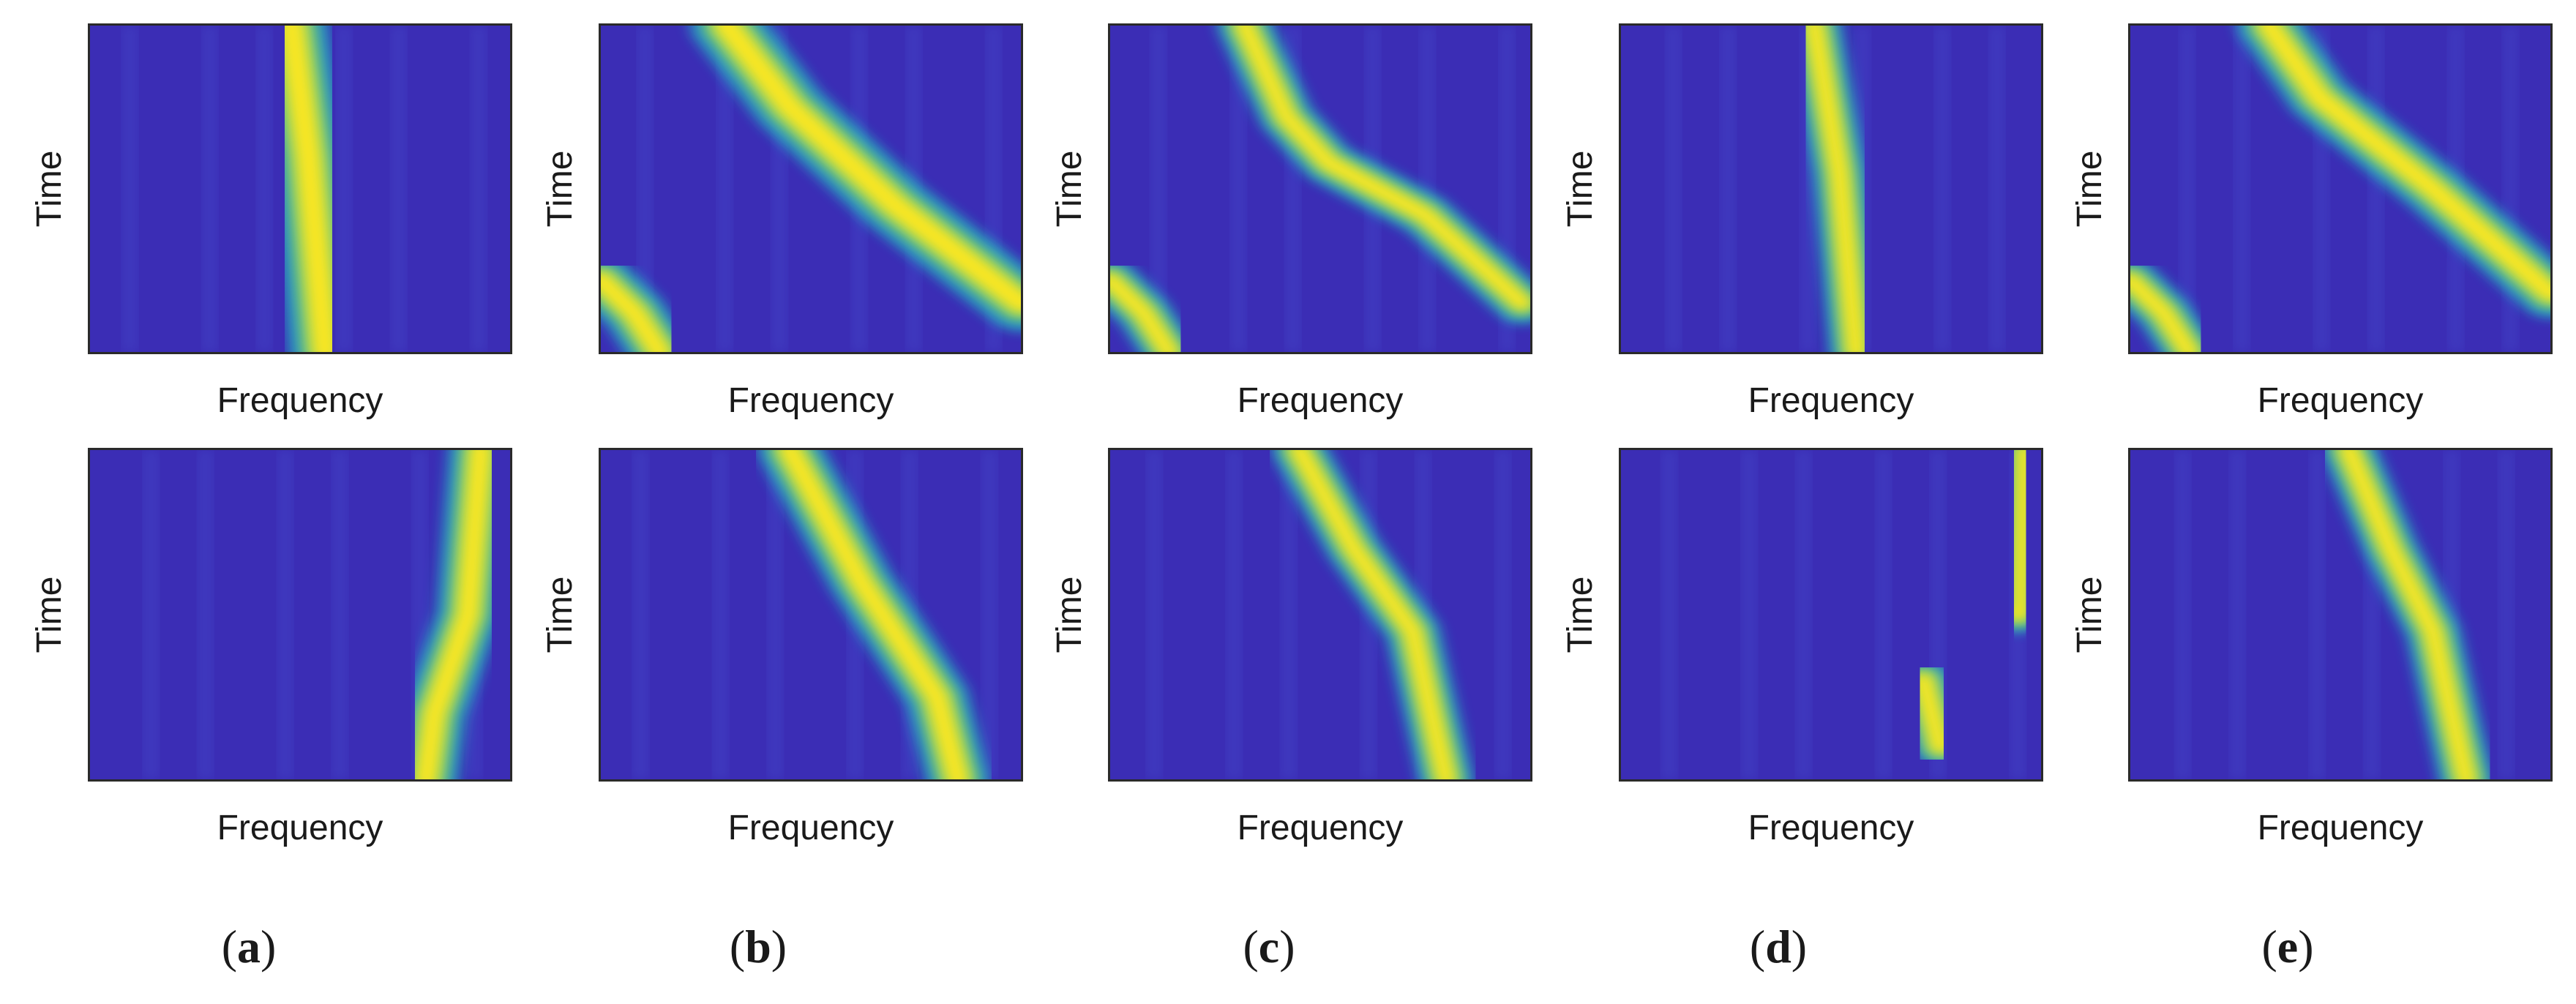 This screenshot has width=2576, height=1004. I want to click on heatmap-d-top, so click(1831, 188).